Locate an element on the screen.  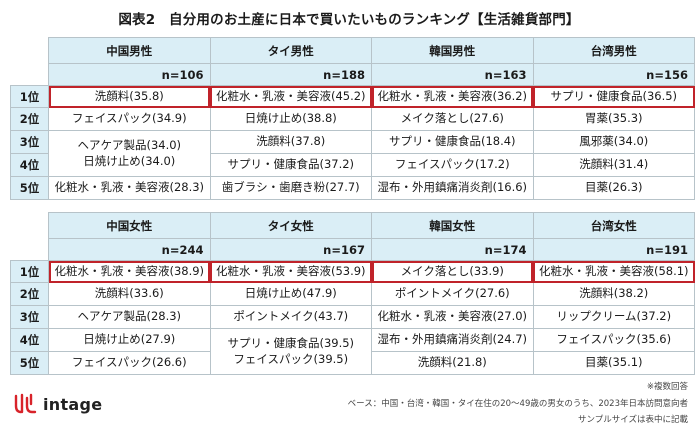
rank-cell: 洗顔料(33.6) is located at coordinates (129, 294).